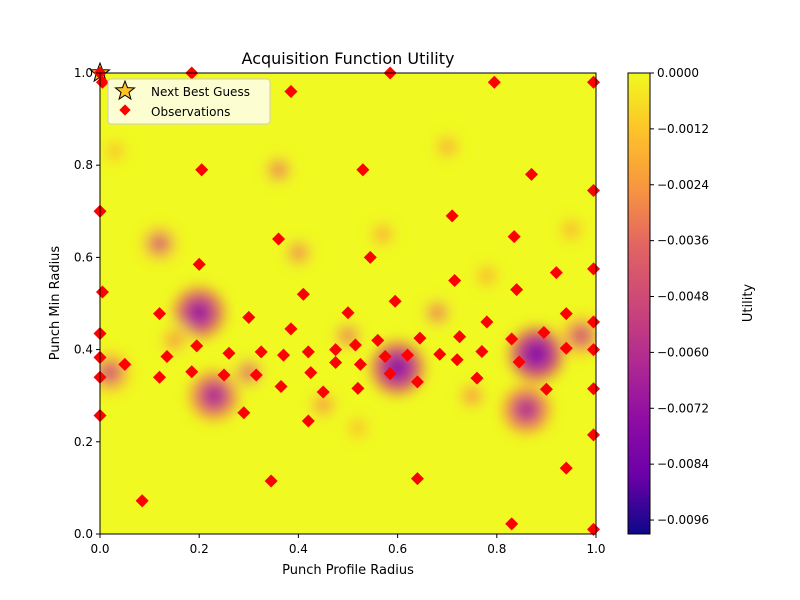  What do you see at coordinates (83, 257) in the screenshot?
I see `y-tick-label: 0.6` at bounding box center [83, 257].